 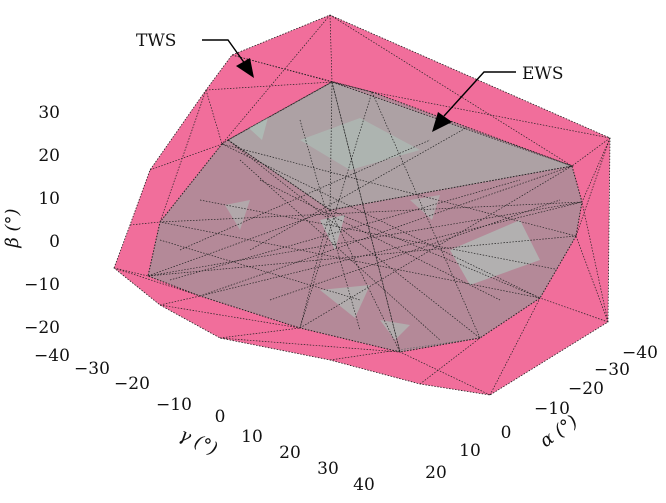 I want to click on beta-tick-label: 20, so click(x=49, y=156).